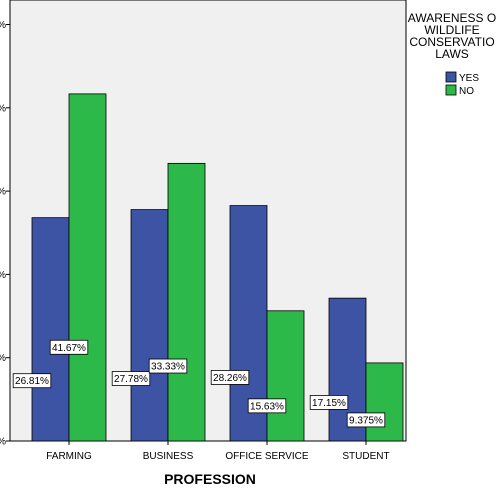 This screenshot has width=501, height=501. I want to click on legend-swatch-no, so click(451, 90).